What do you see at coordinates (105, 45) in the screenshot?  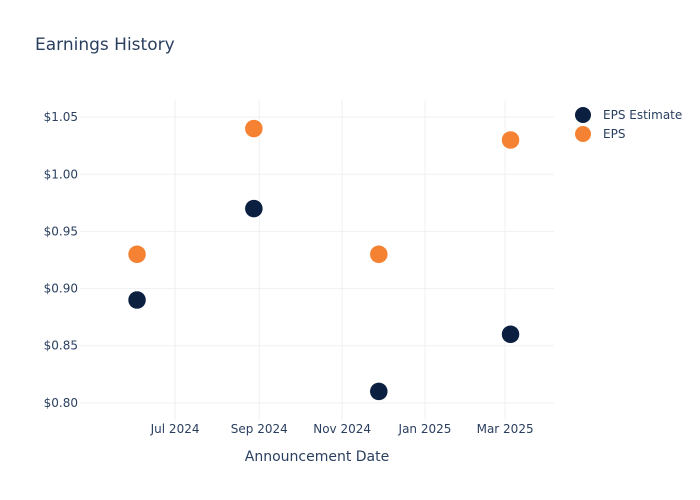 I see `chart-title: Earnings History` at bounding box center [105, 45].